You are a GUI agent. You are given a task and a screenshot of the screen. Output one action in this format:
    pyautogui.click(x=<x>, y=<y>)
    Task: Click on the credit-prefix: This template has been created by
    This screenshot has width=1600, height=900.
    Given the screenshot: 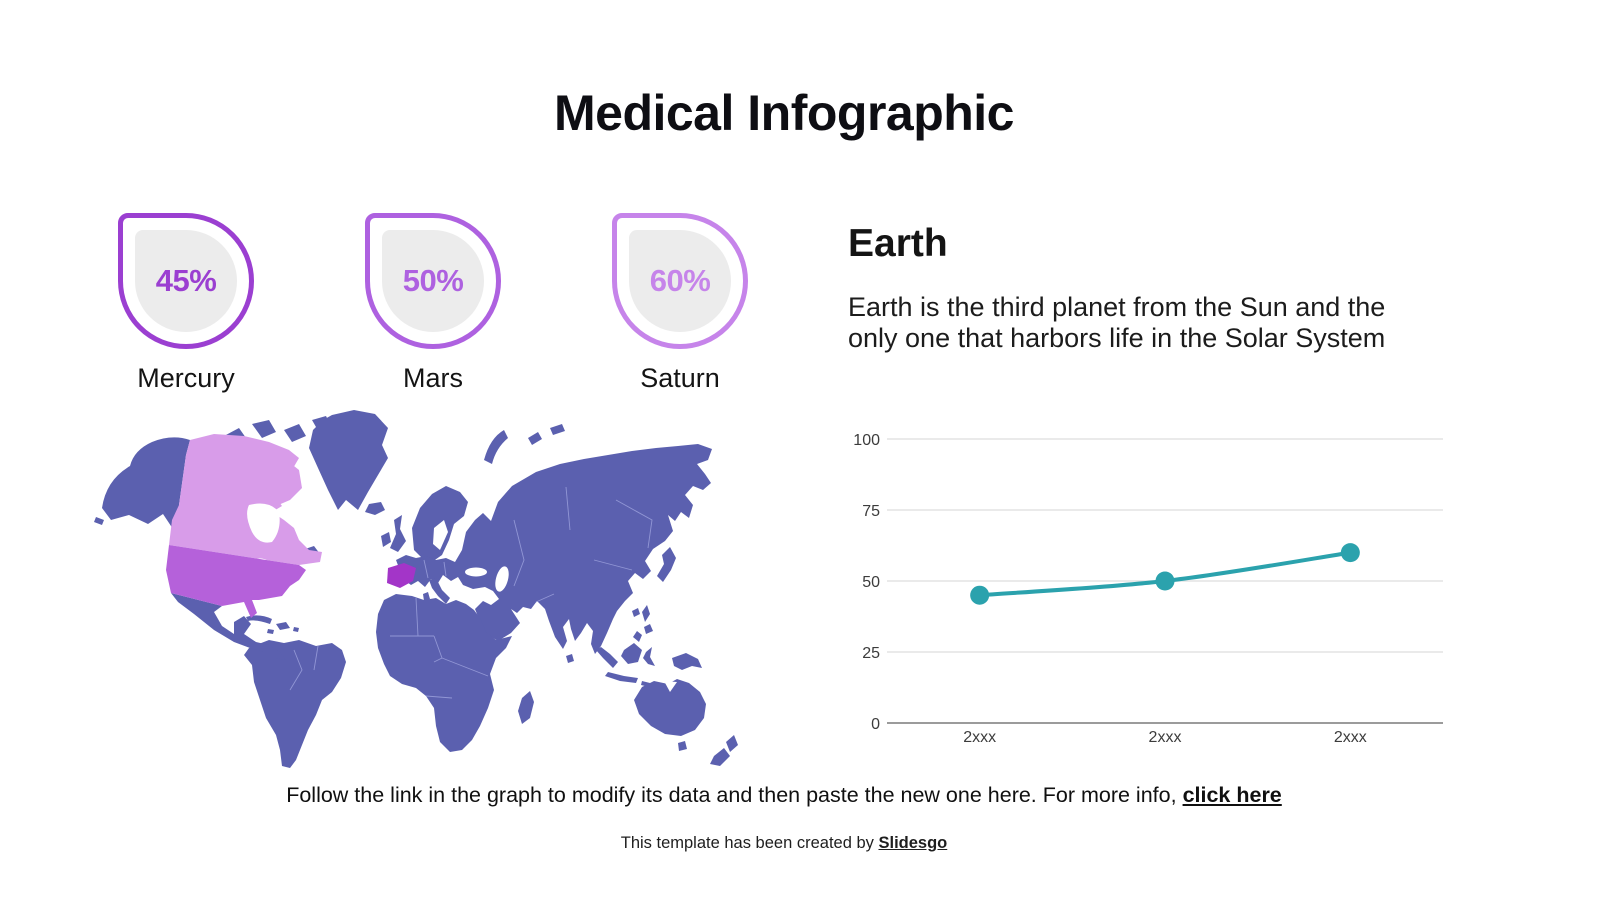 What is the action you would take?
    pyautogui.click(x=749, y=843)
    